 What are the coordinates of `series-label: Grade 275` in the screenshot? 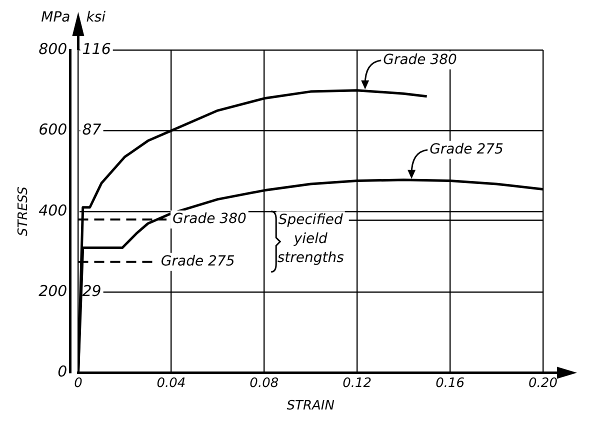 It's located at (467, 150).